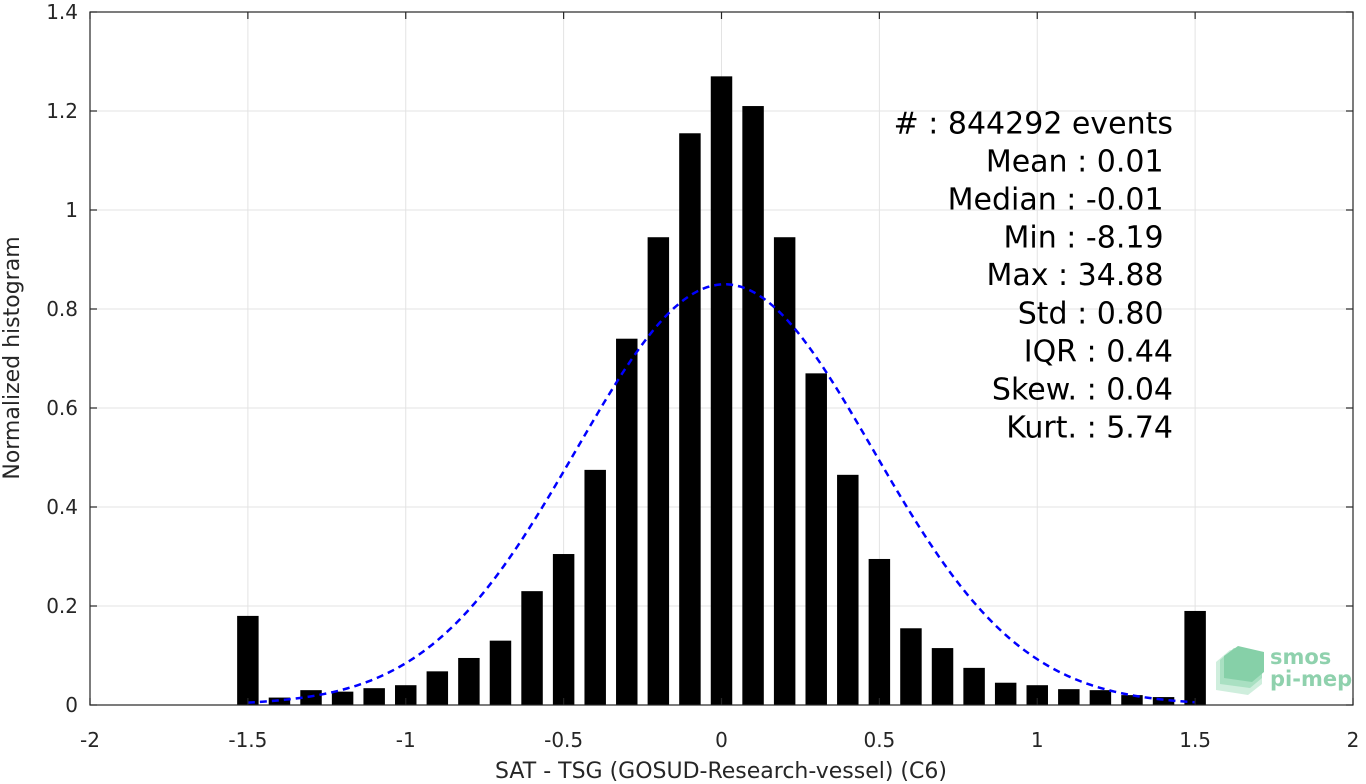 The image size is (1366, 784). What do you see at coordinates (1089, 428) in the screenshot?
I see `stat-annotation-8: Kurt. : 5.74` at bounding box center [1089, 428].